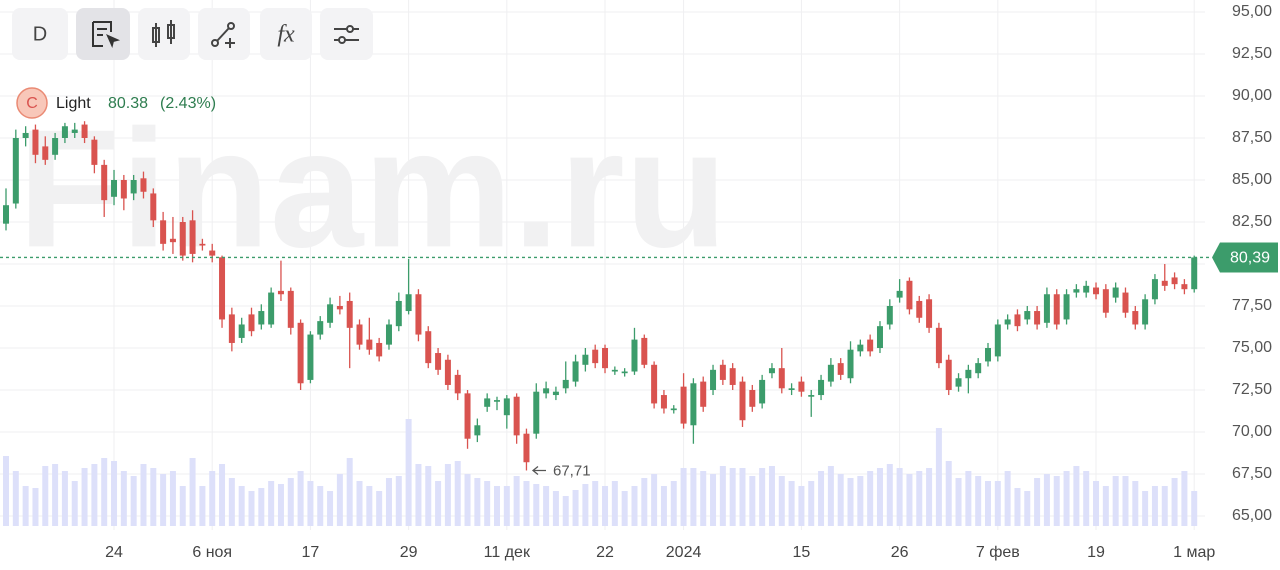 The height and width of the screenshot is (570, 1280). I want to click on y-tick-label: 82,50, so click(1252, 221).